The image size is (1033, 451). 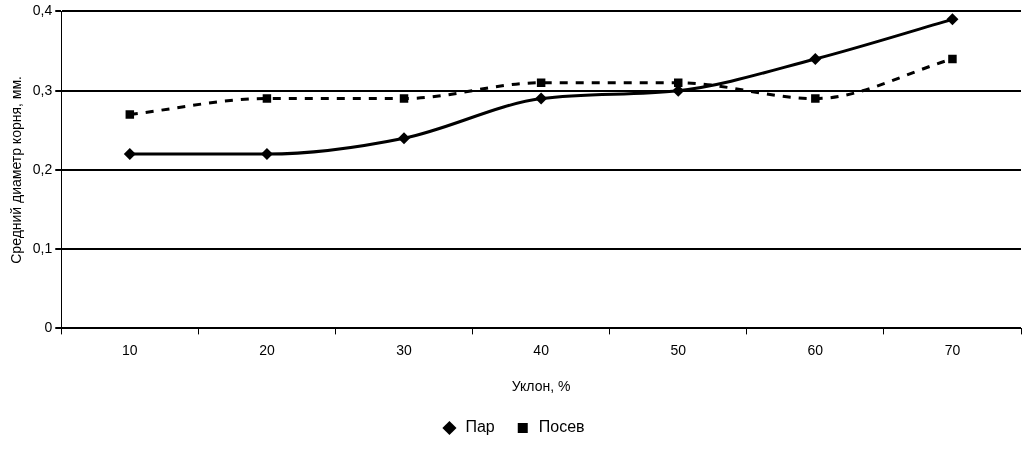 What do you see at coordinates (815, 349) in the screenshot?
I see `x-tick-label: 60` at bounding box center [815, 349].